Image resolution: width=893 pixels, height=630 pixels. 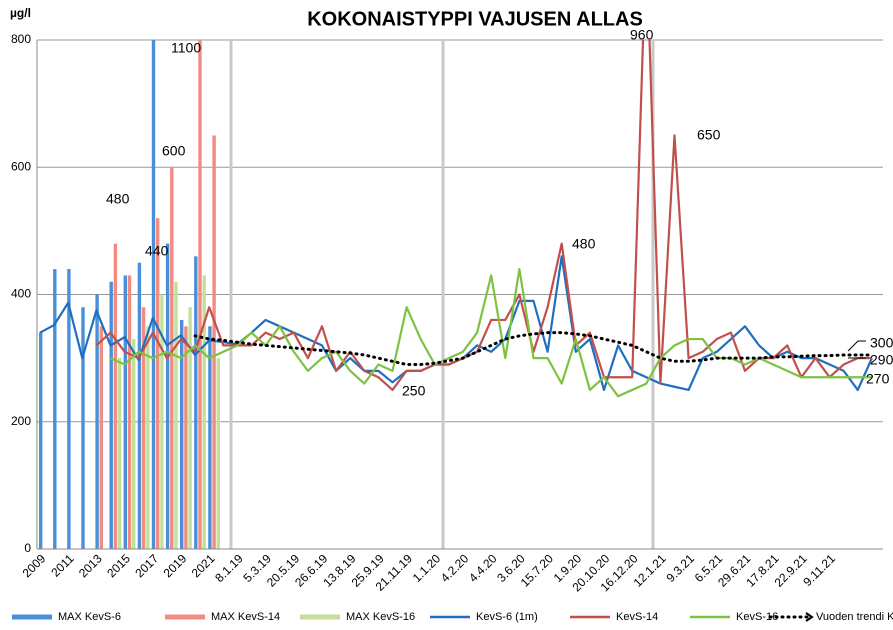 I want to click on annotation: 960, so click(x=642, y=35).